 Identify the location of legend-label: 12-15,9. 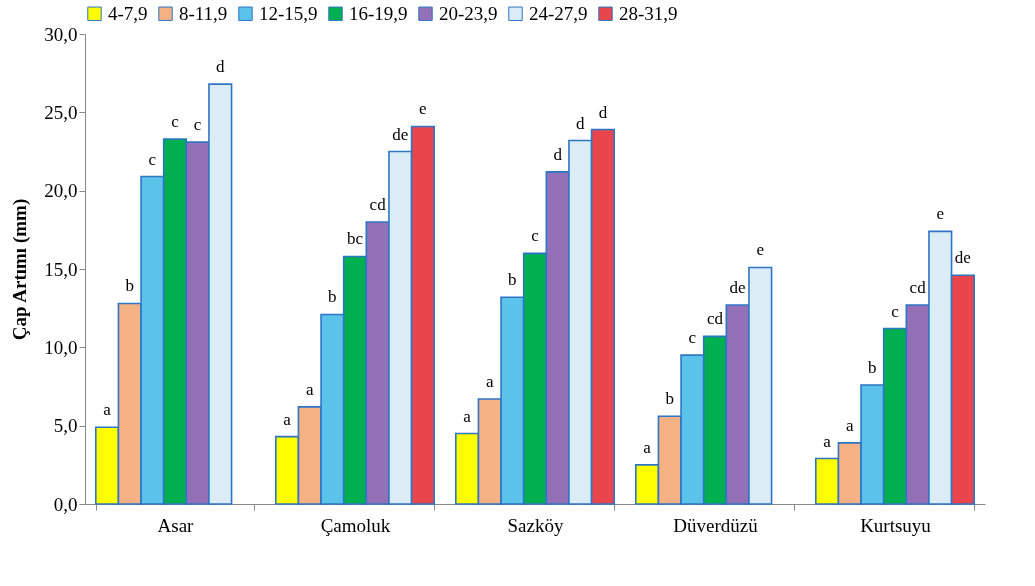
(288, 13).